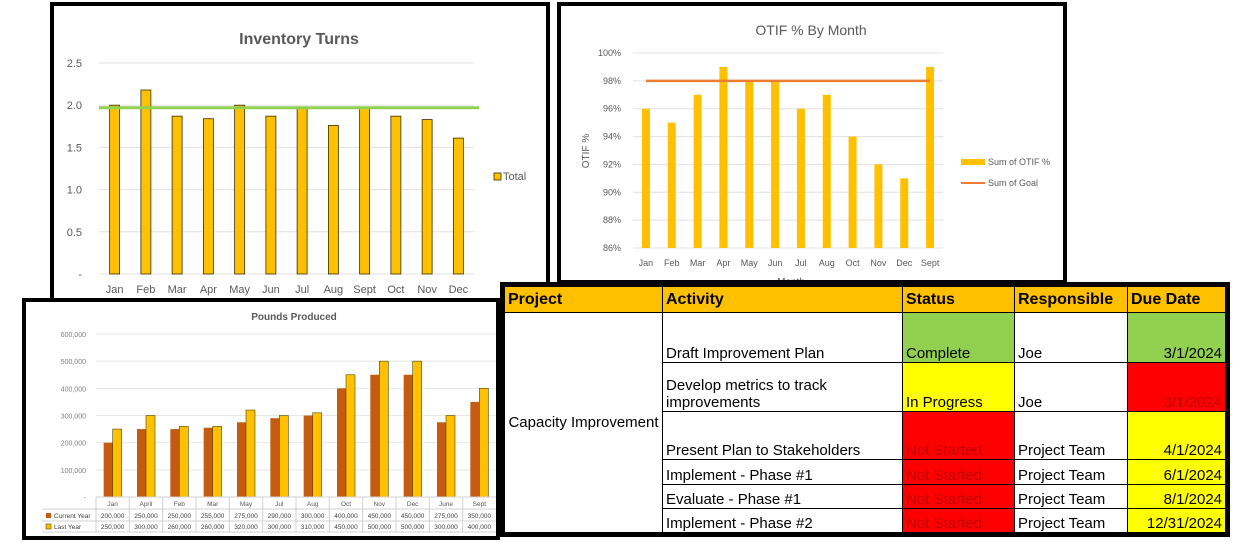 The image size is (1240, 542). I want to click on column-header: Project, so click(583, 299).